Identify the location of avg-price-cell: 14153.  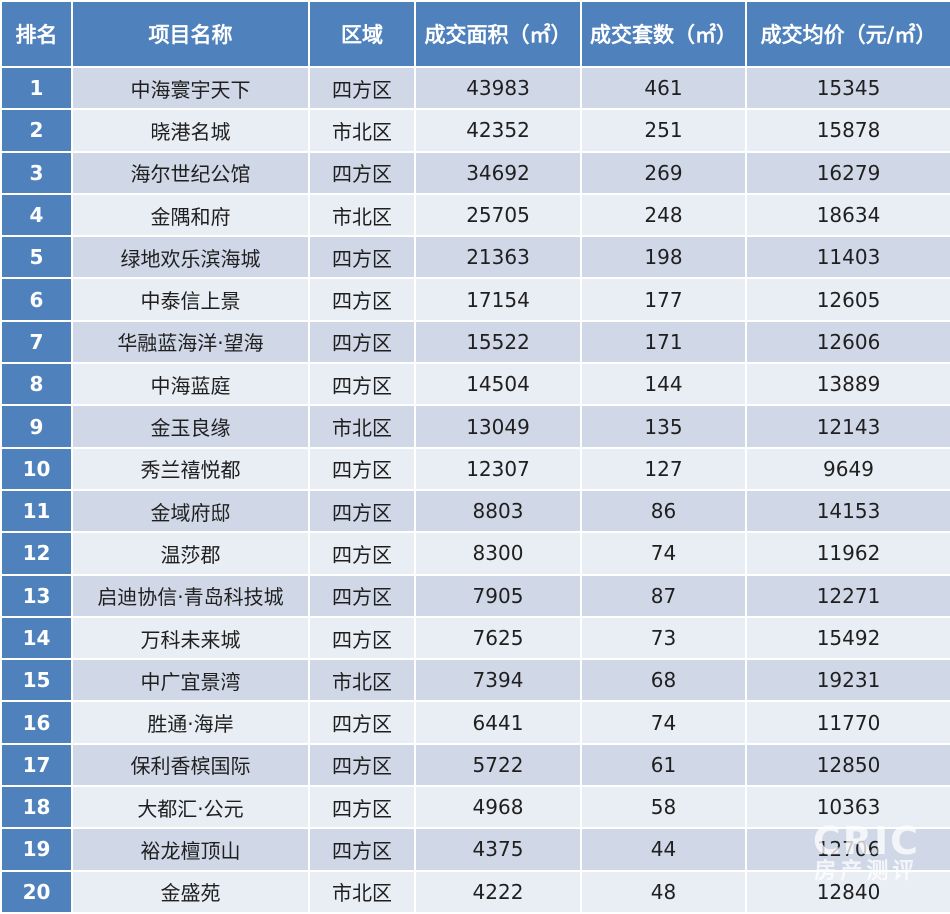
(847, 511).